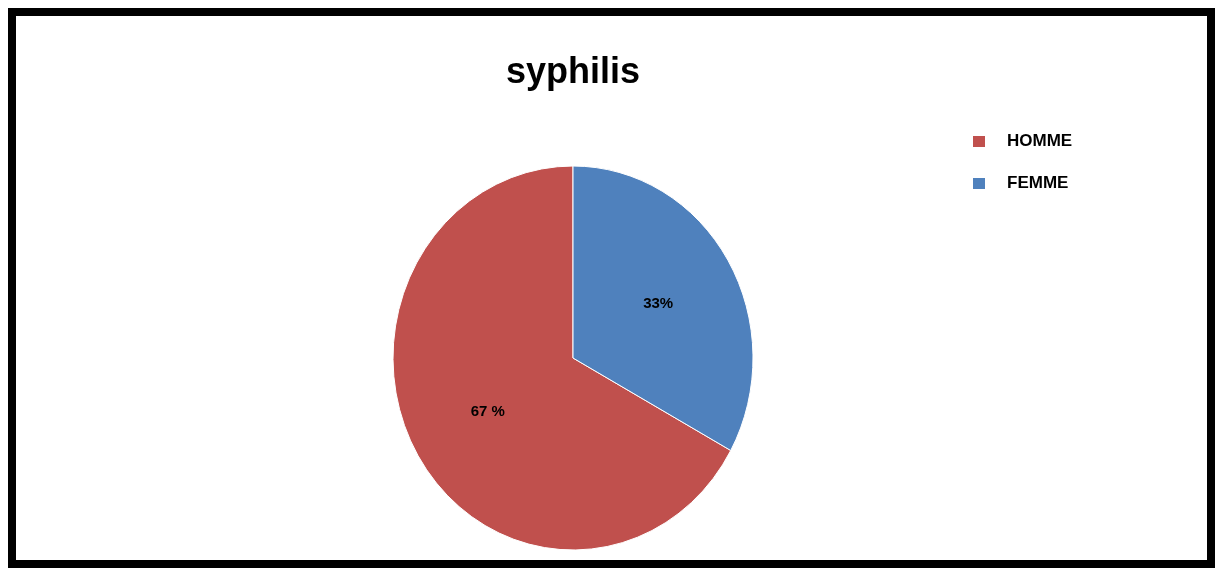 This screenshot has width=1223, height=576. I want to click on legend-label: FEMME, so click(1038, 182).